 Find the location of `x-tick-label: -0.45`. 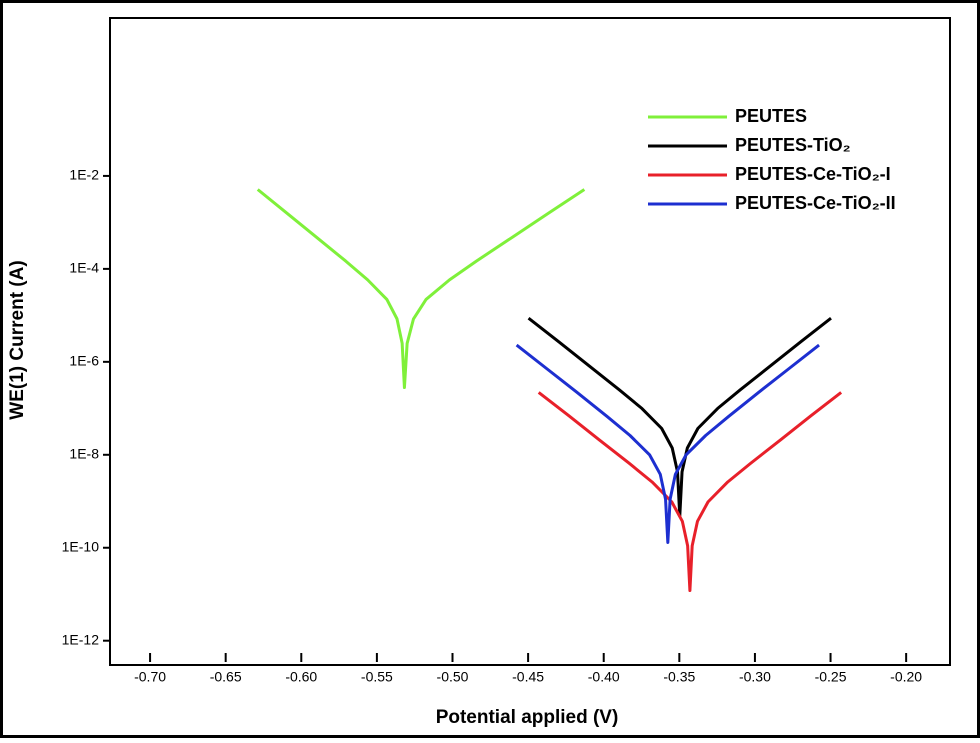

x-tick-label: -0.45 is located at coordinates (528, 677).